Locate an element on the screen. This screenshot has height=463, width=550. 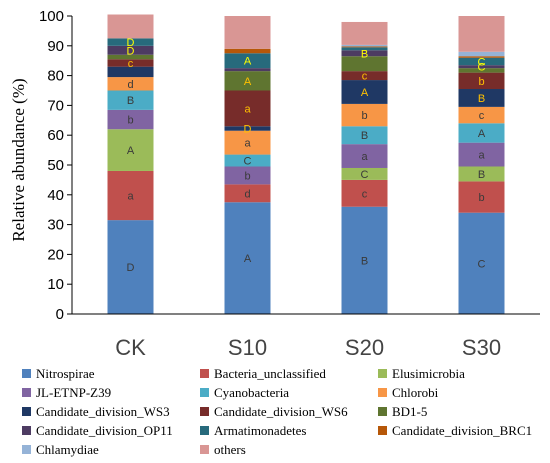
legend-label: Armatimonadetes is located at coordinates (260, 430).